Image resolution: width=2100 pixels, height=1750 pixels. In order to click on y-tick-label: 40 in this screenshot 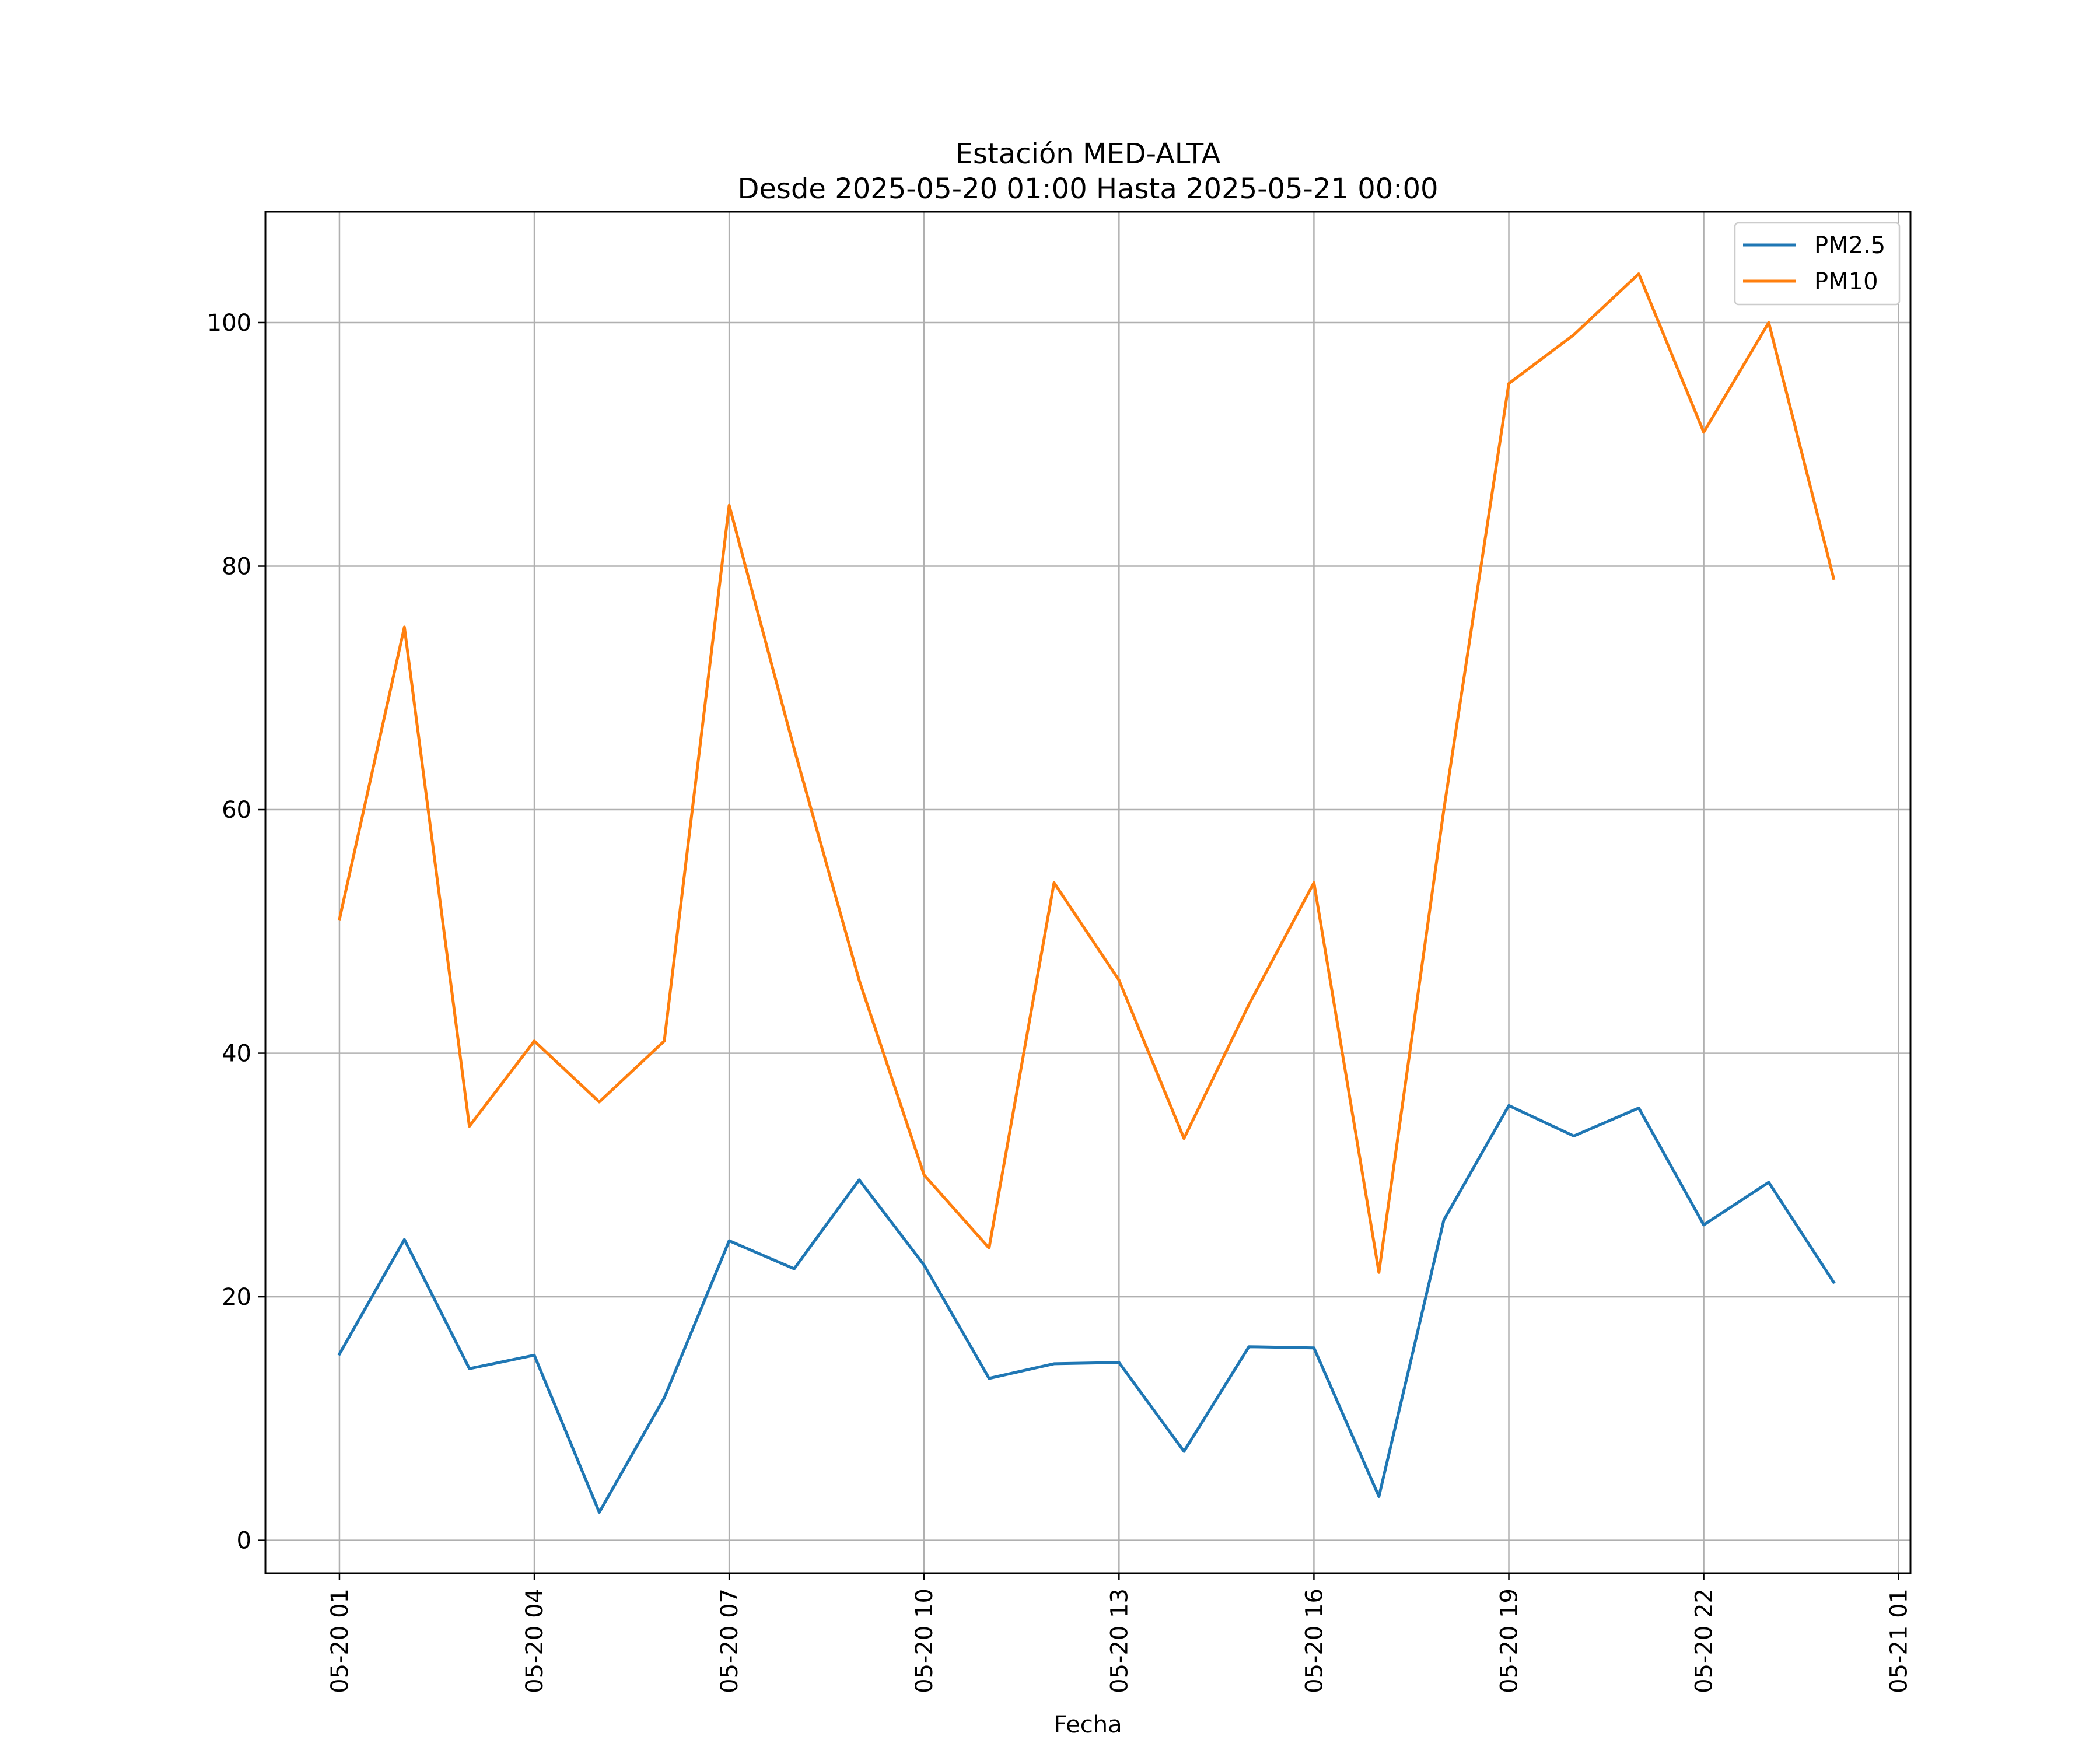, I will do `click(236, 1054)`.